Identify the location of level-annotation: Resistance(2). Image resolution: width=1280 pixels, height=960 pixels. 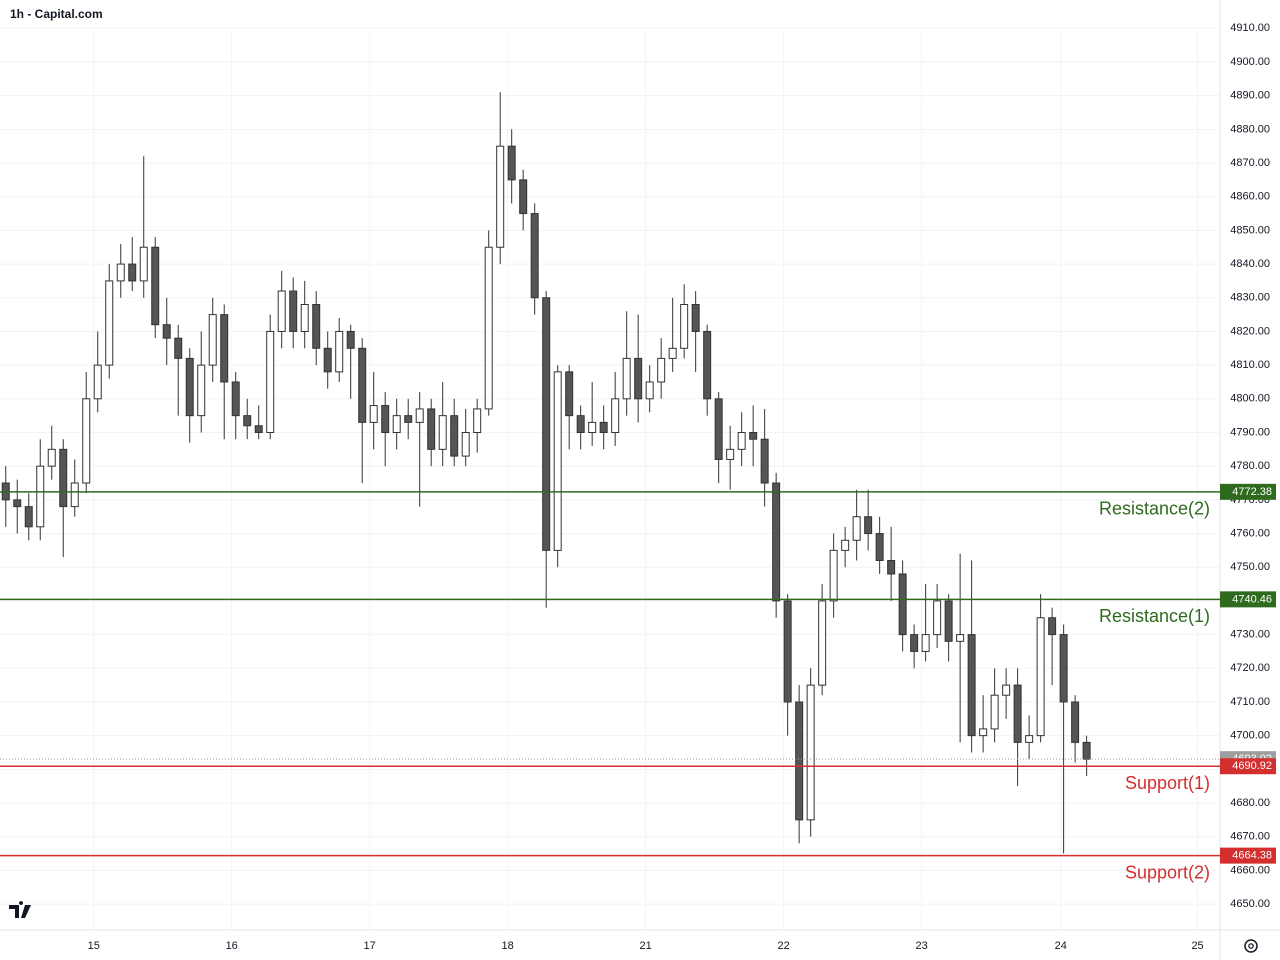
(1154, 509).